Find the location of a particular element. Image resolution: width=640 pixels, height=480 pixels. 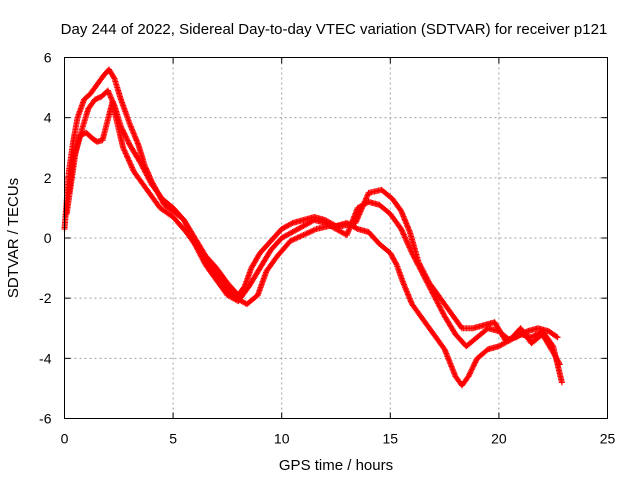

x-tick-label: 10 is located at coordinates (282, 439).